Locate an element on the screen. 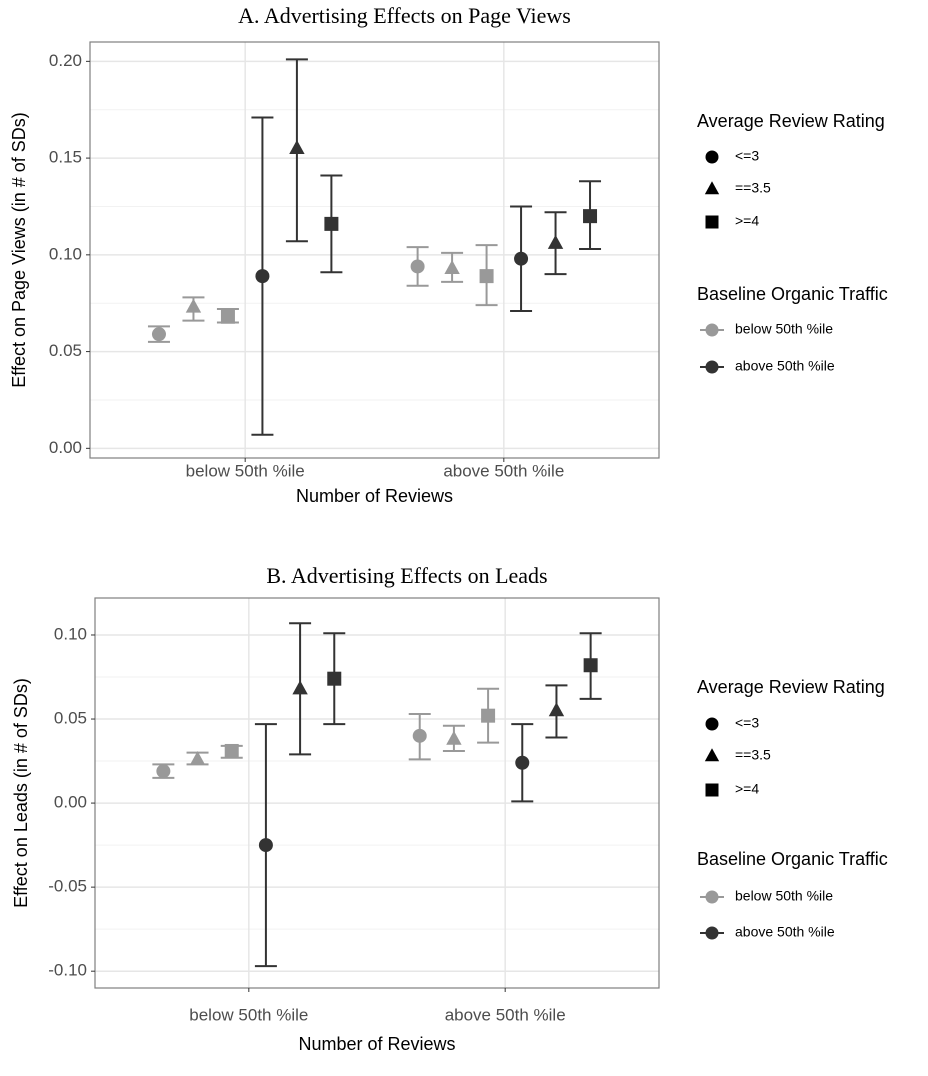 This screenshot has width=928, height=1076. chart-title: B. Advertising Effects on Leads is located at coordinates (406, 575).